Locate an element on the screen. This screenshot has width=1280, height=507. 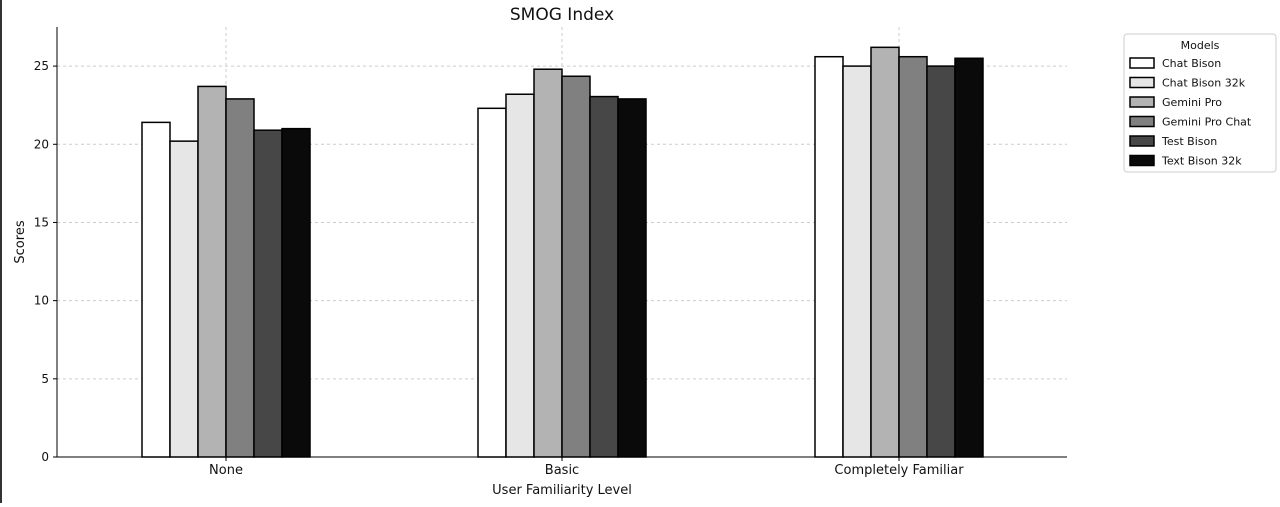
x-tick-label: Basic is located at coordinates (562, 470).